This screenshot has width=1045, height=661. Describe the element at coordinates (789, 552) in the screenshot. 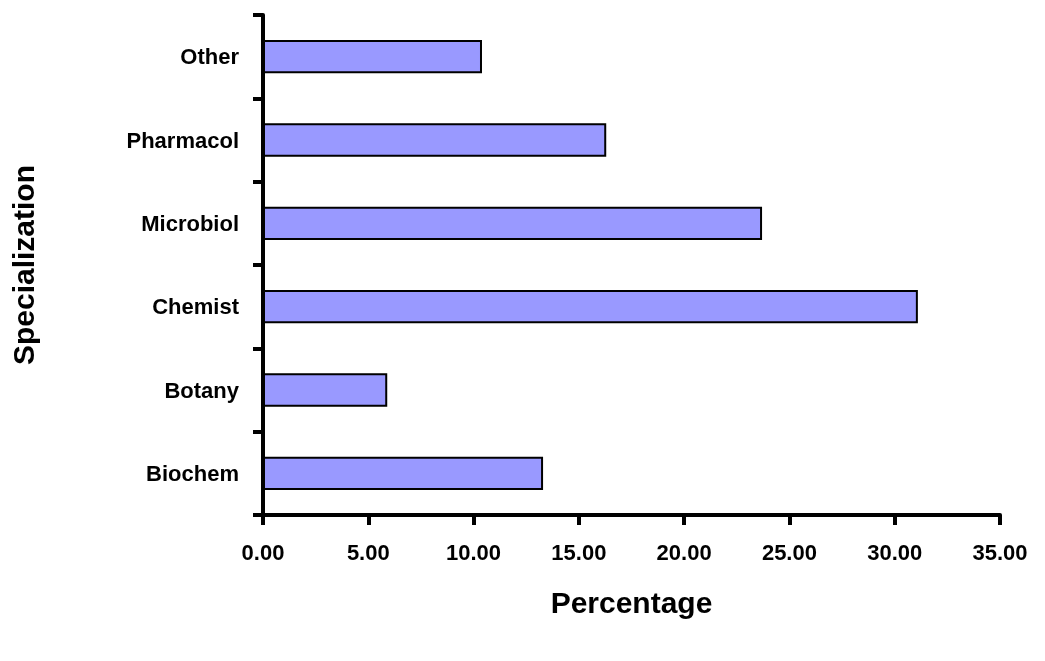

I see `x-tick-label: 25.00` at that location.